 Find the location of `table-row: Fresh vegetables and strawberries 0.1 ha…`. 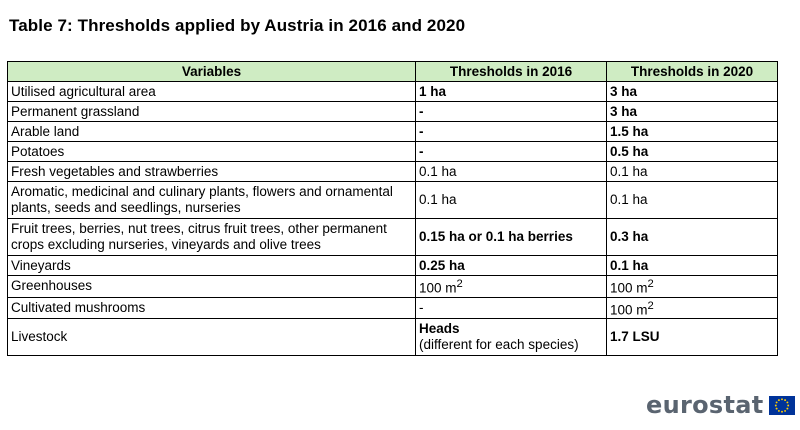

table-row: Fresh vegetables and strawberries 0.1 ha… is located at coordinates (392, 171).